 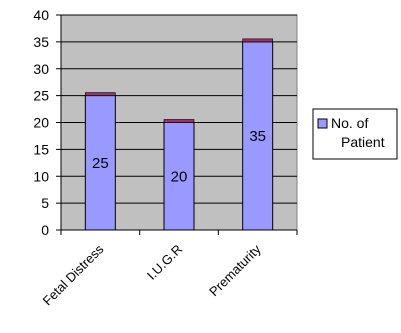 What do you see at coordinates (45, 203) in the screenshot?
I see `y-tick-label: 5` at bounding box center [45, 203].